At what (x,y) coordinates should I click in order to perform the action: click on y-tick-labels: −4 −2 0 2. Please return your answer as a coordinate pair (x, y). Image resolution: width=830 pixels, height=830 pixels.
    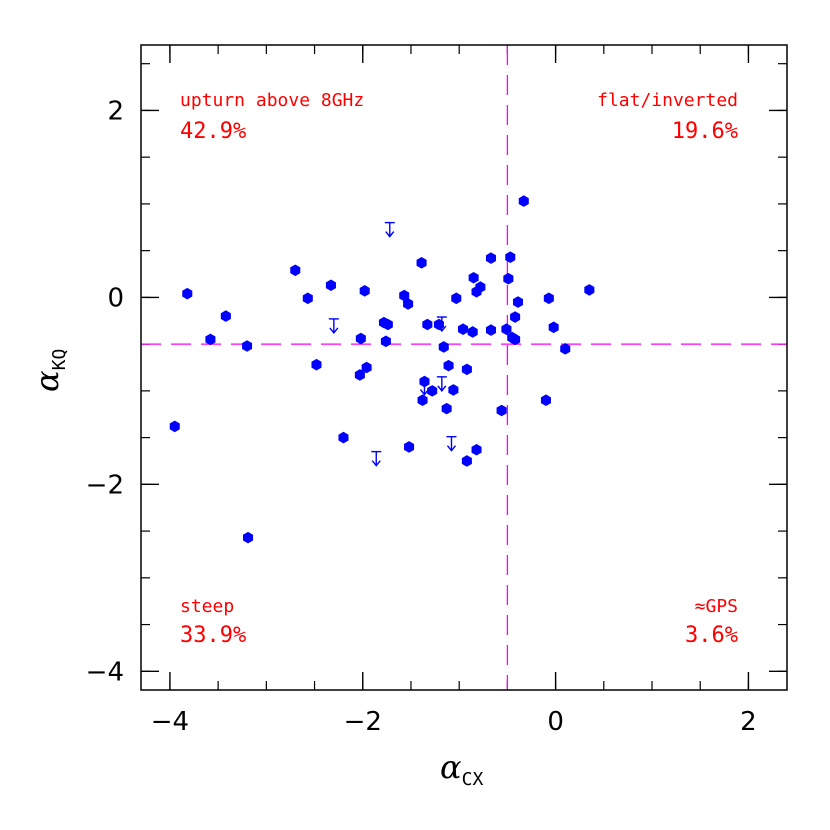
    Looking at the image, I should click on (105, 391).